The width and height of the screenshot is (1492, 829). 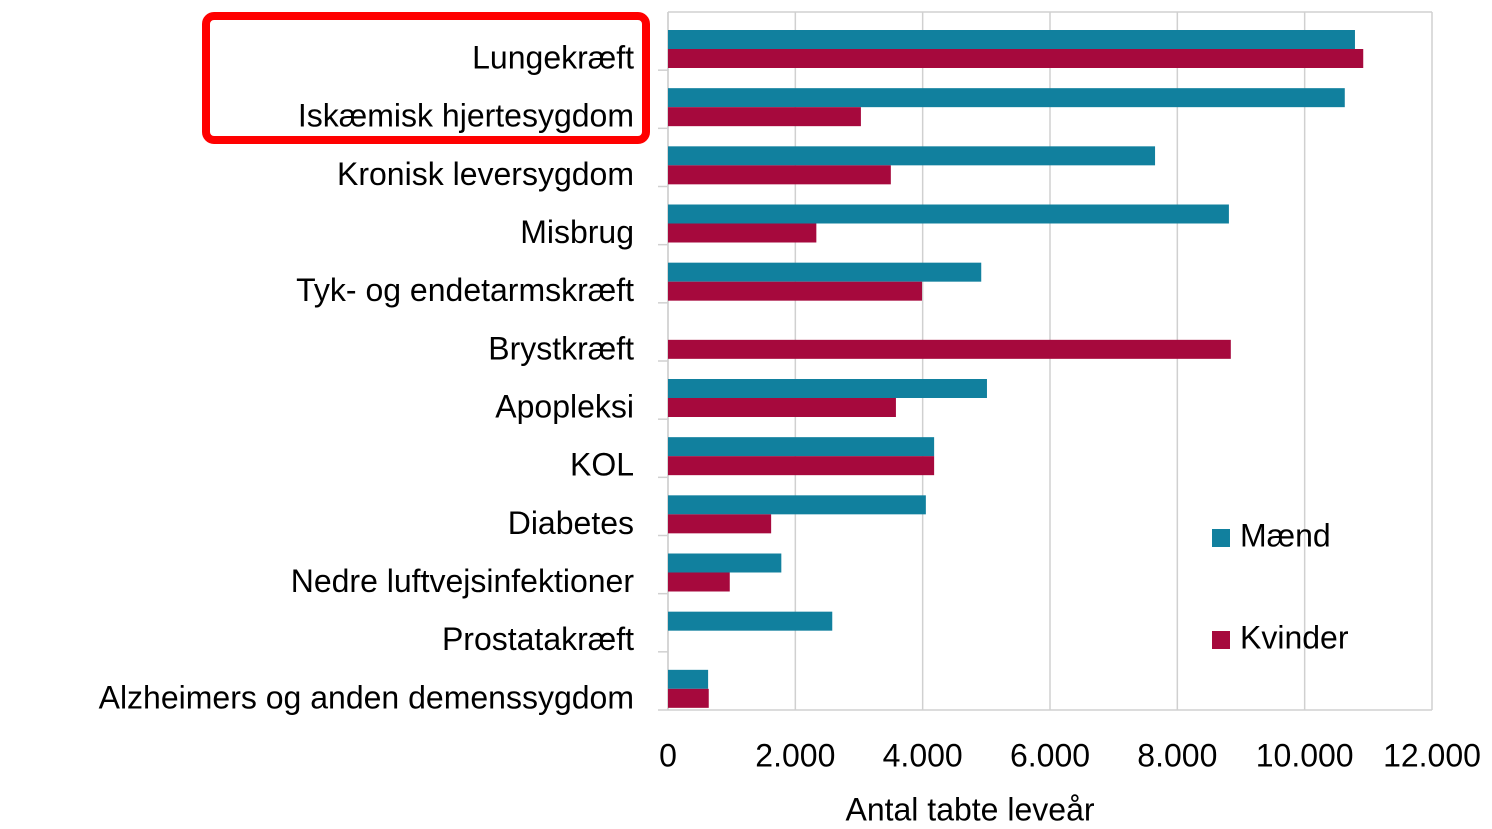 I want to click on y-tick-label: Apopleksi, so click(x=564, y=406).